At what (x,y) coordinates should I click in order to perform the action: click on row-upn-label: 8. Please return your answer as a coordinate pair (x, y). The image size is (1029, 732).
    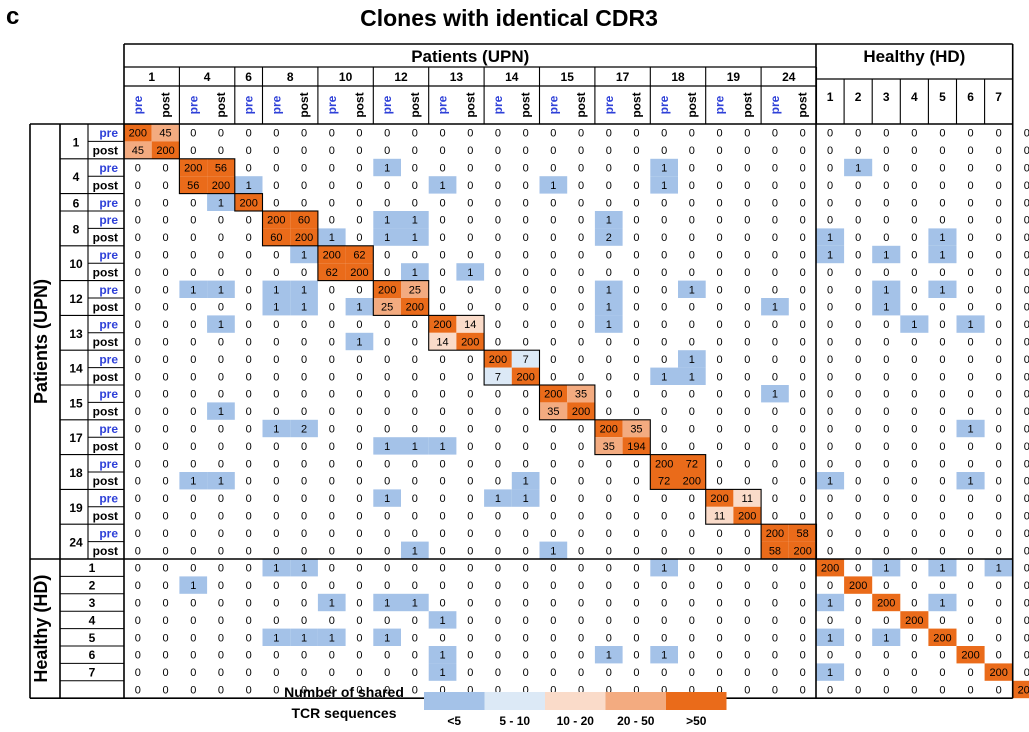
    Looking at the image, I should click on (76, 229).